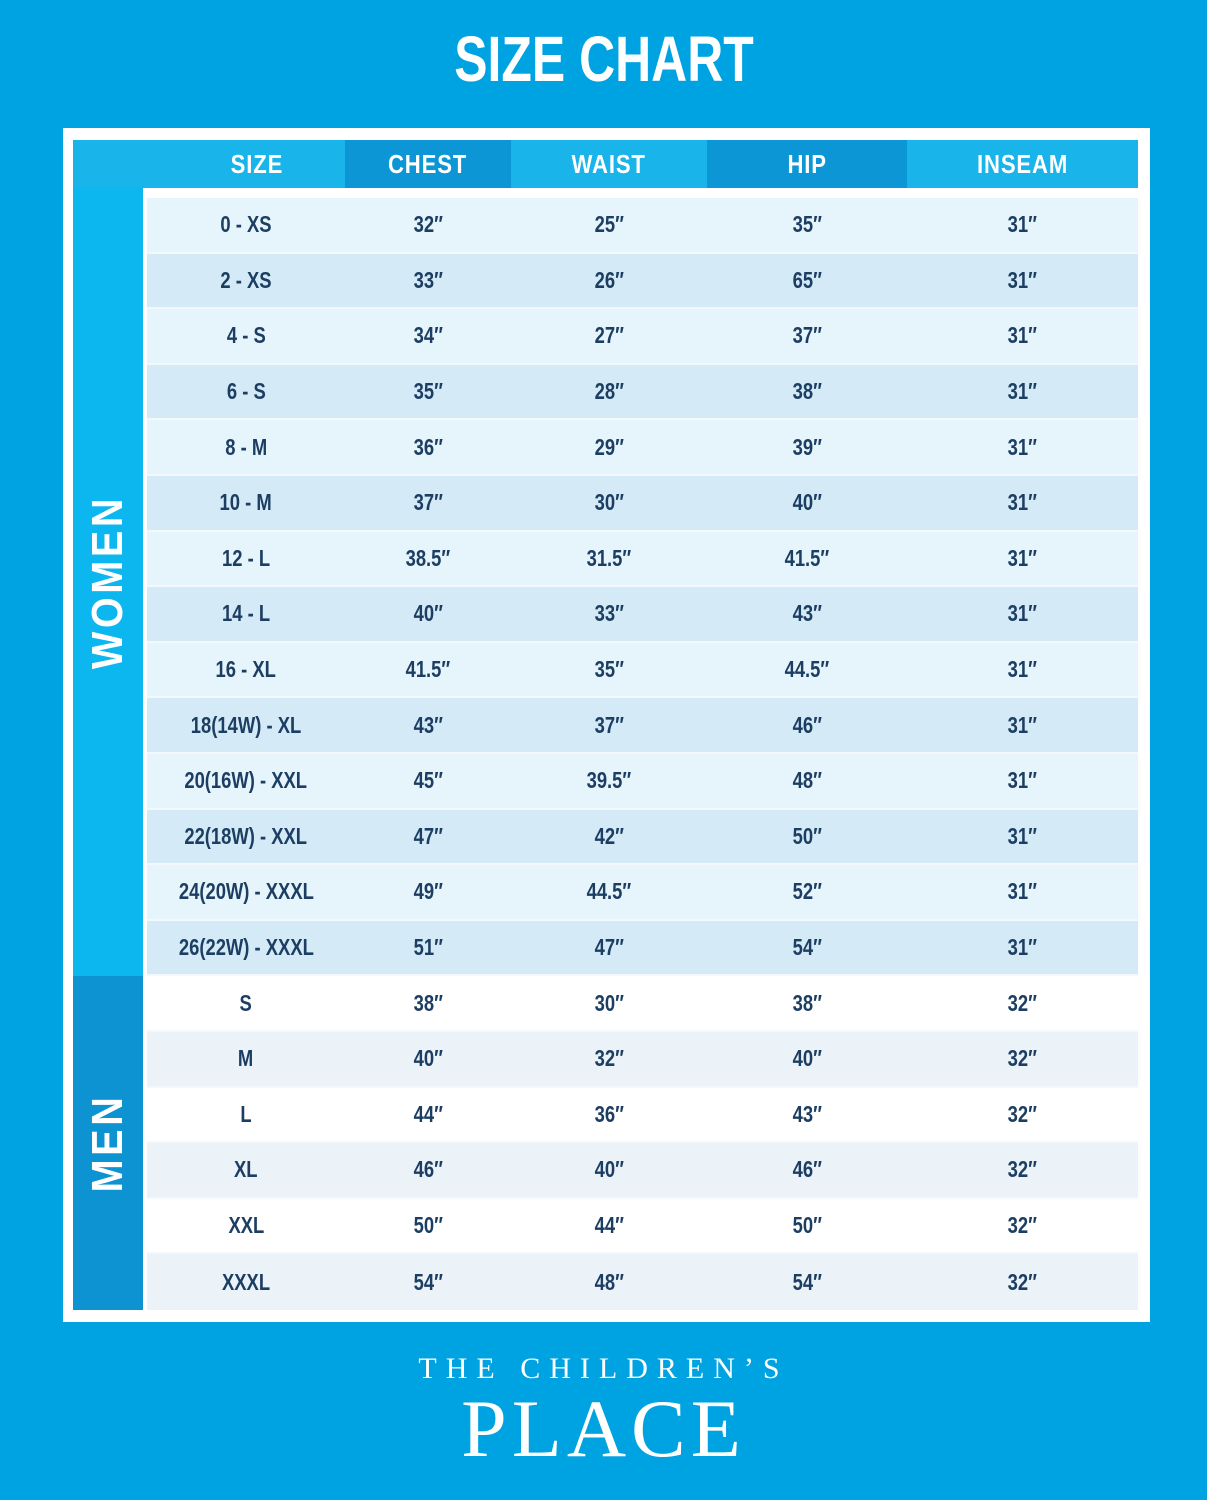 The image size is (1207, 1500). I want to click on cell-size: 16 - XL, so click(246, 669).